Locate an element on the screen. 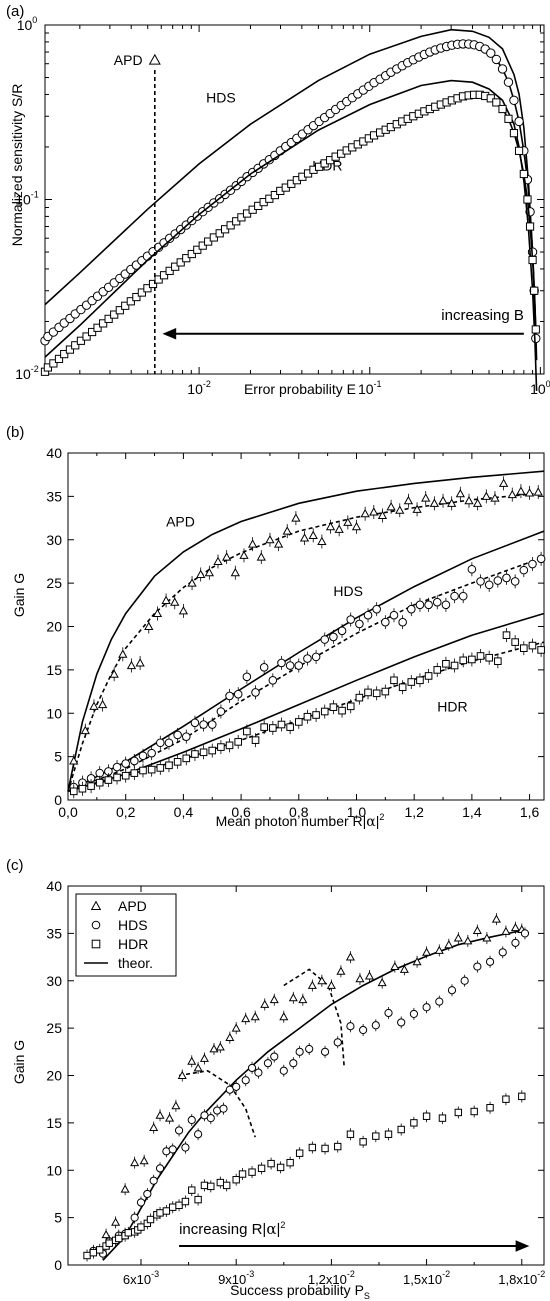 This screenshot has width=550, height=1301. panel-b-label: (b) is located at coordinates (15, 432).